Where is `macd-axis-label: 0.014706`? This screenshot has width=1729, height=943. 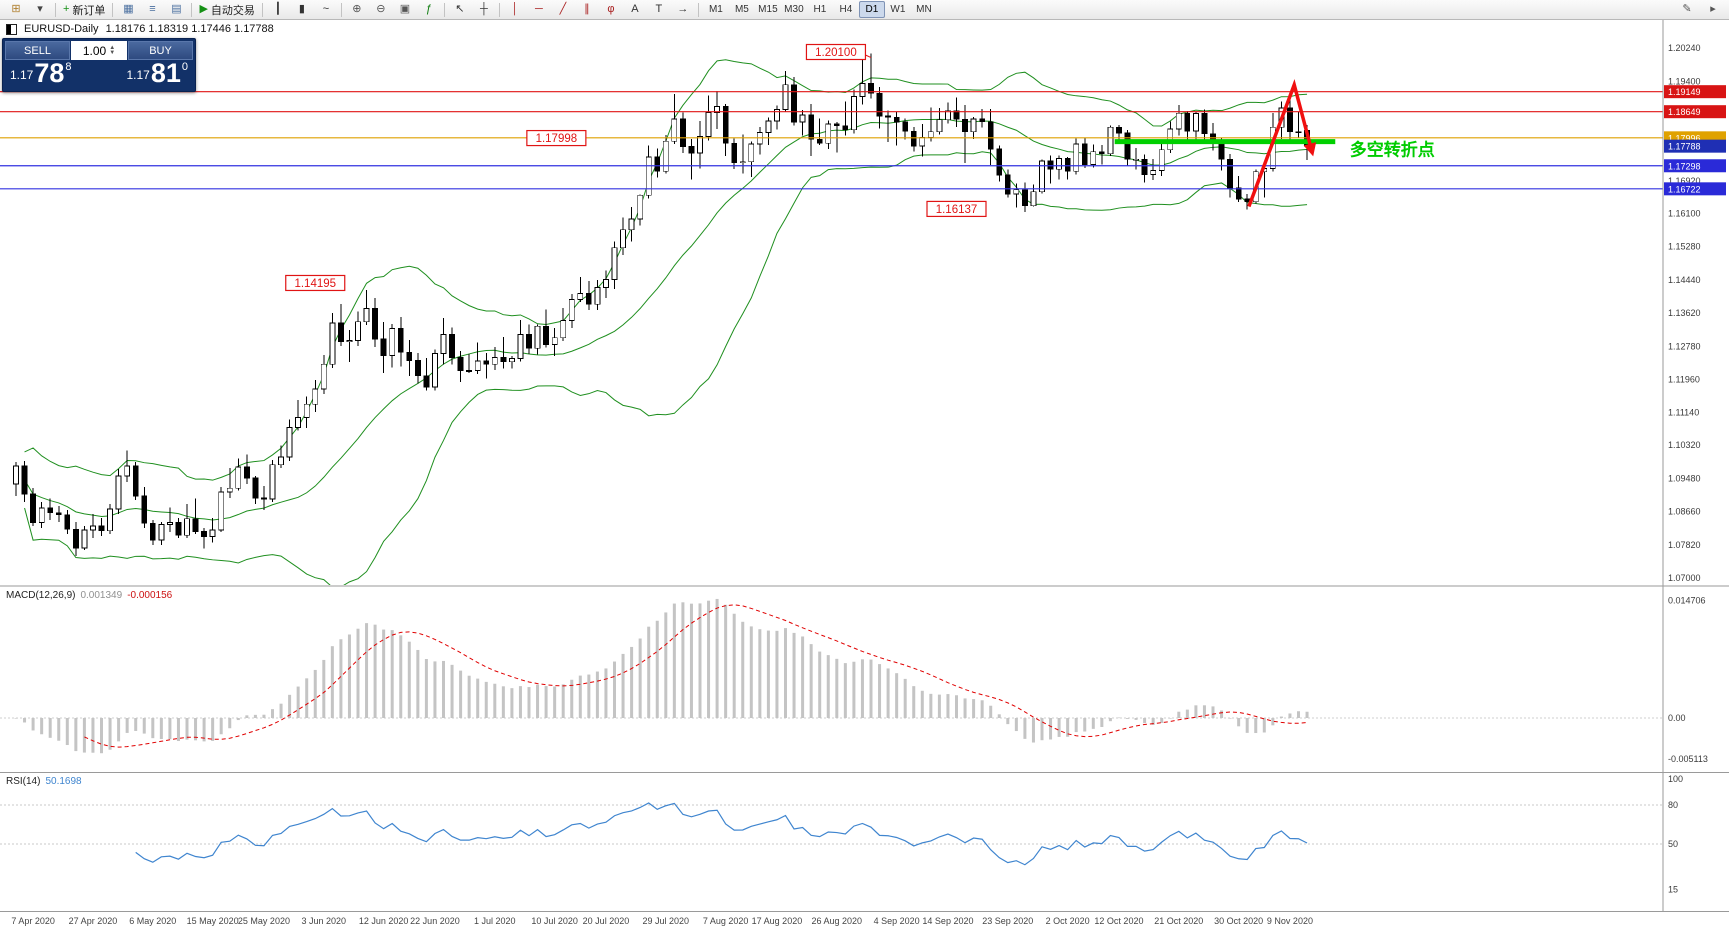 macd-axis-label: 0.014706 is located at coordinates (1687, 600).